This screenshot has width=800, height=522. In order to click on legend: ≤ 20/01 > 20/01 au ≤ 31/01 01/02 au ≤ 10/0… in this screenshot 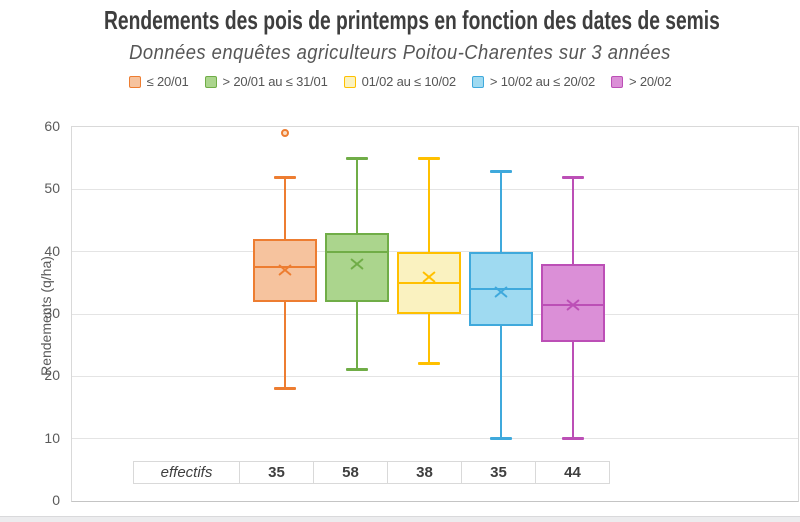, I will do `click(400, 81)`.